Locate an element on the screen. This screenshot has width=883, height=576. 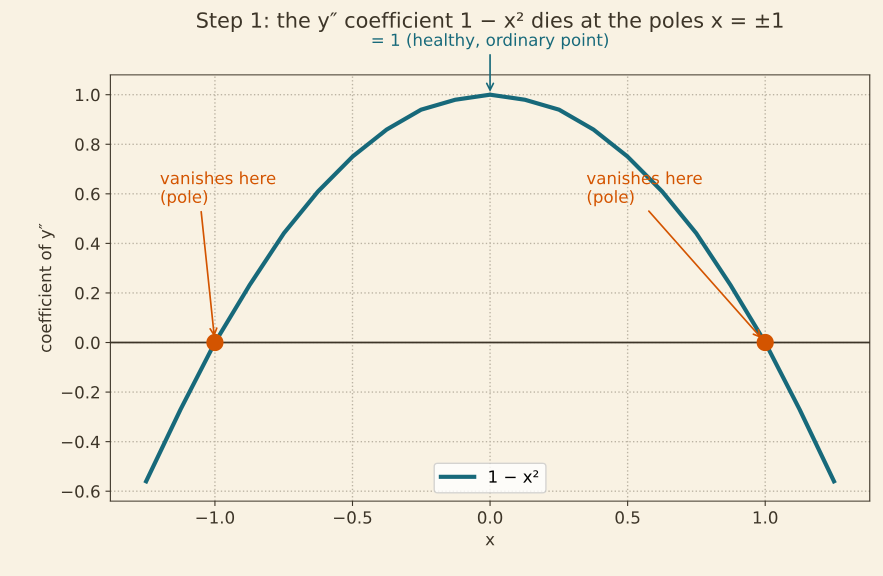
y-tick-label: 0.2 is located at coordinates (87, 293).